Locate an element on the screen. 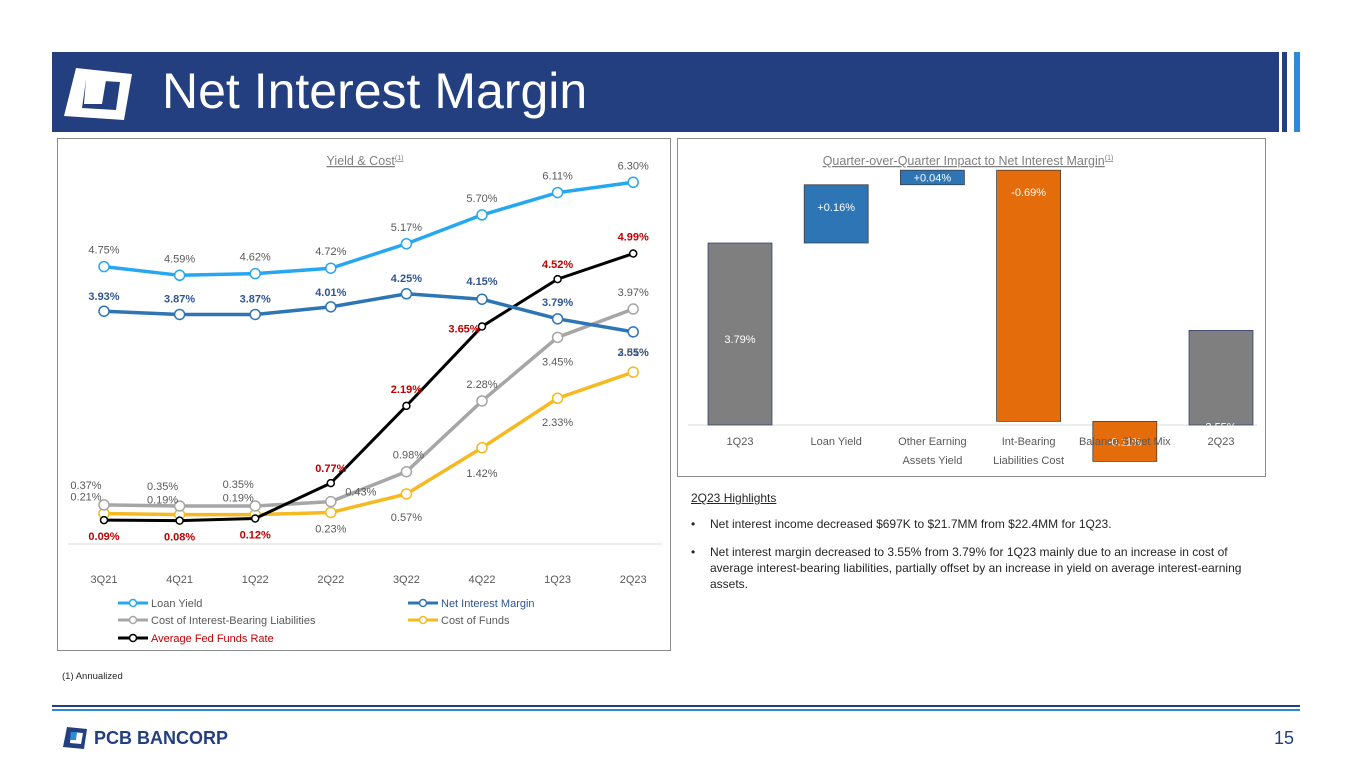  x-tick-label: 1Q23 is located at coordinates (740, 442).